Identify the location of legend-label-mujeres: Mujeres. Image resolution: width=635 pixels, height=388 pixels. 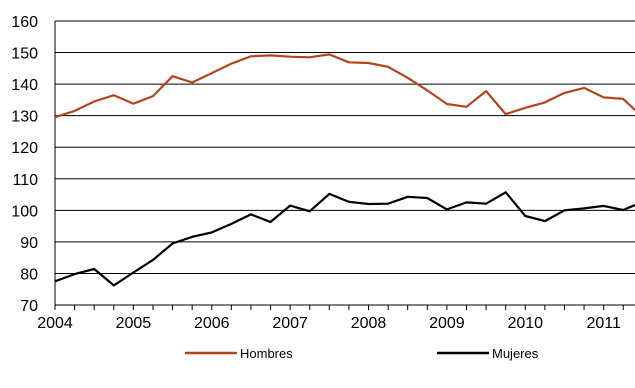
(515, 353).